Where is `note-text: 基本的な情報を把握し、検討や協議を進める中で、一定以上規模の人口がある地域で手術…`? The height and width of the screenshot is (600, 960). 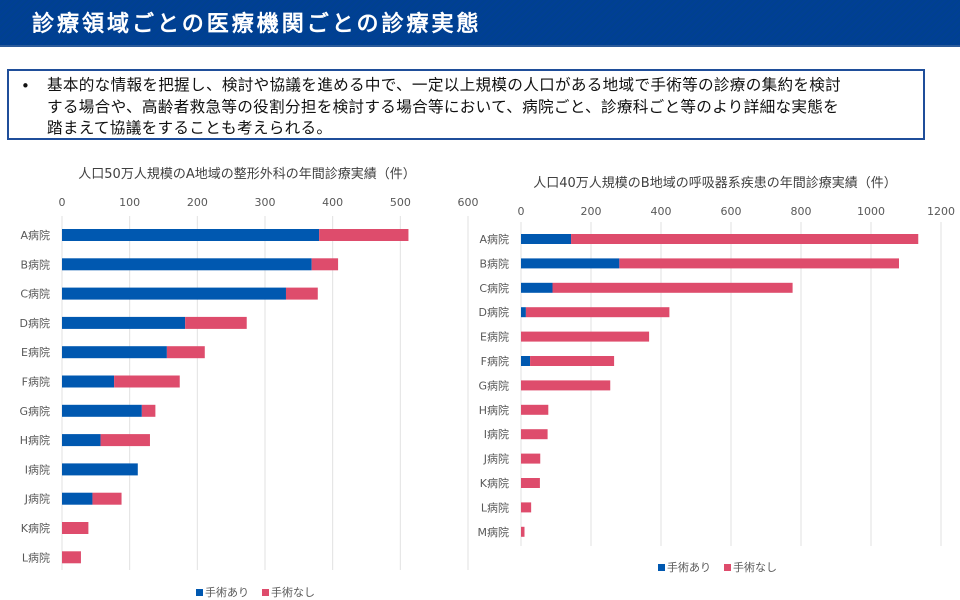
note-text: 基本的な情報を把握し、検討や協議を進める中で、一定以上規模の人口がある地域で手術… is located at coordinates (487, 107).